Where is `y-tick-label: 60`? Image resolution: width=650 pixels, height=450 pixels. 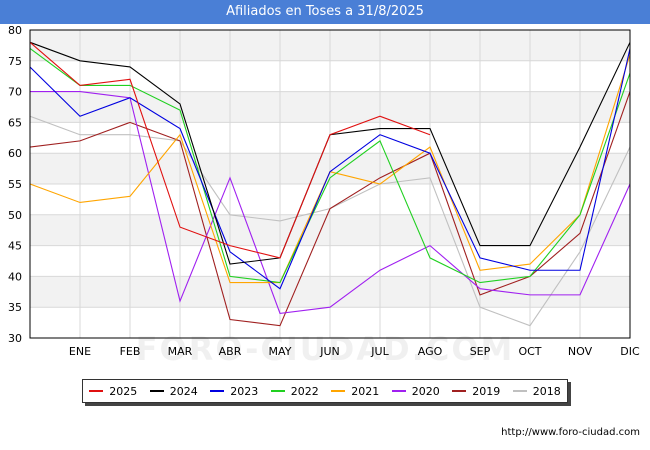
y-tick-label: 60 is located at coordinates (15, 153).